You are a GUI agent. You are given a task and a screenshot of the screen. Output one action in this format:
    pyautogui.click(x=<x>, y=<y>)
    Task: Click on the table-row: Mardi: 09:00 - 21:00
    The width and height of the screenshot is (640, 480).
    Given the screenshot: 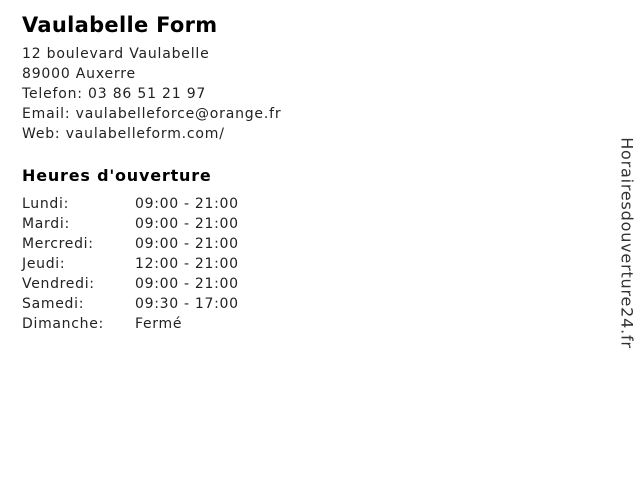 What is the action you would take?
    pyautogui.click(x=151, y=224)
    